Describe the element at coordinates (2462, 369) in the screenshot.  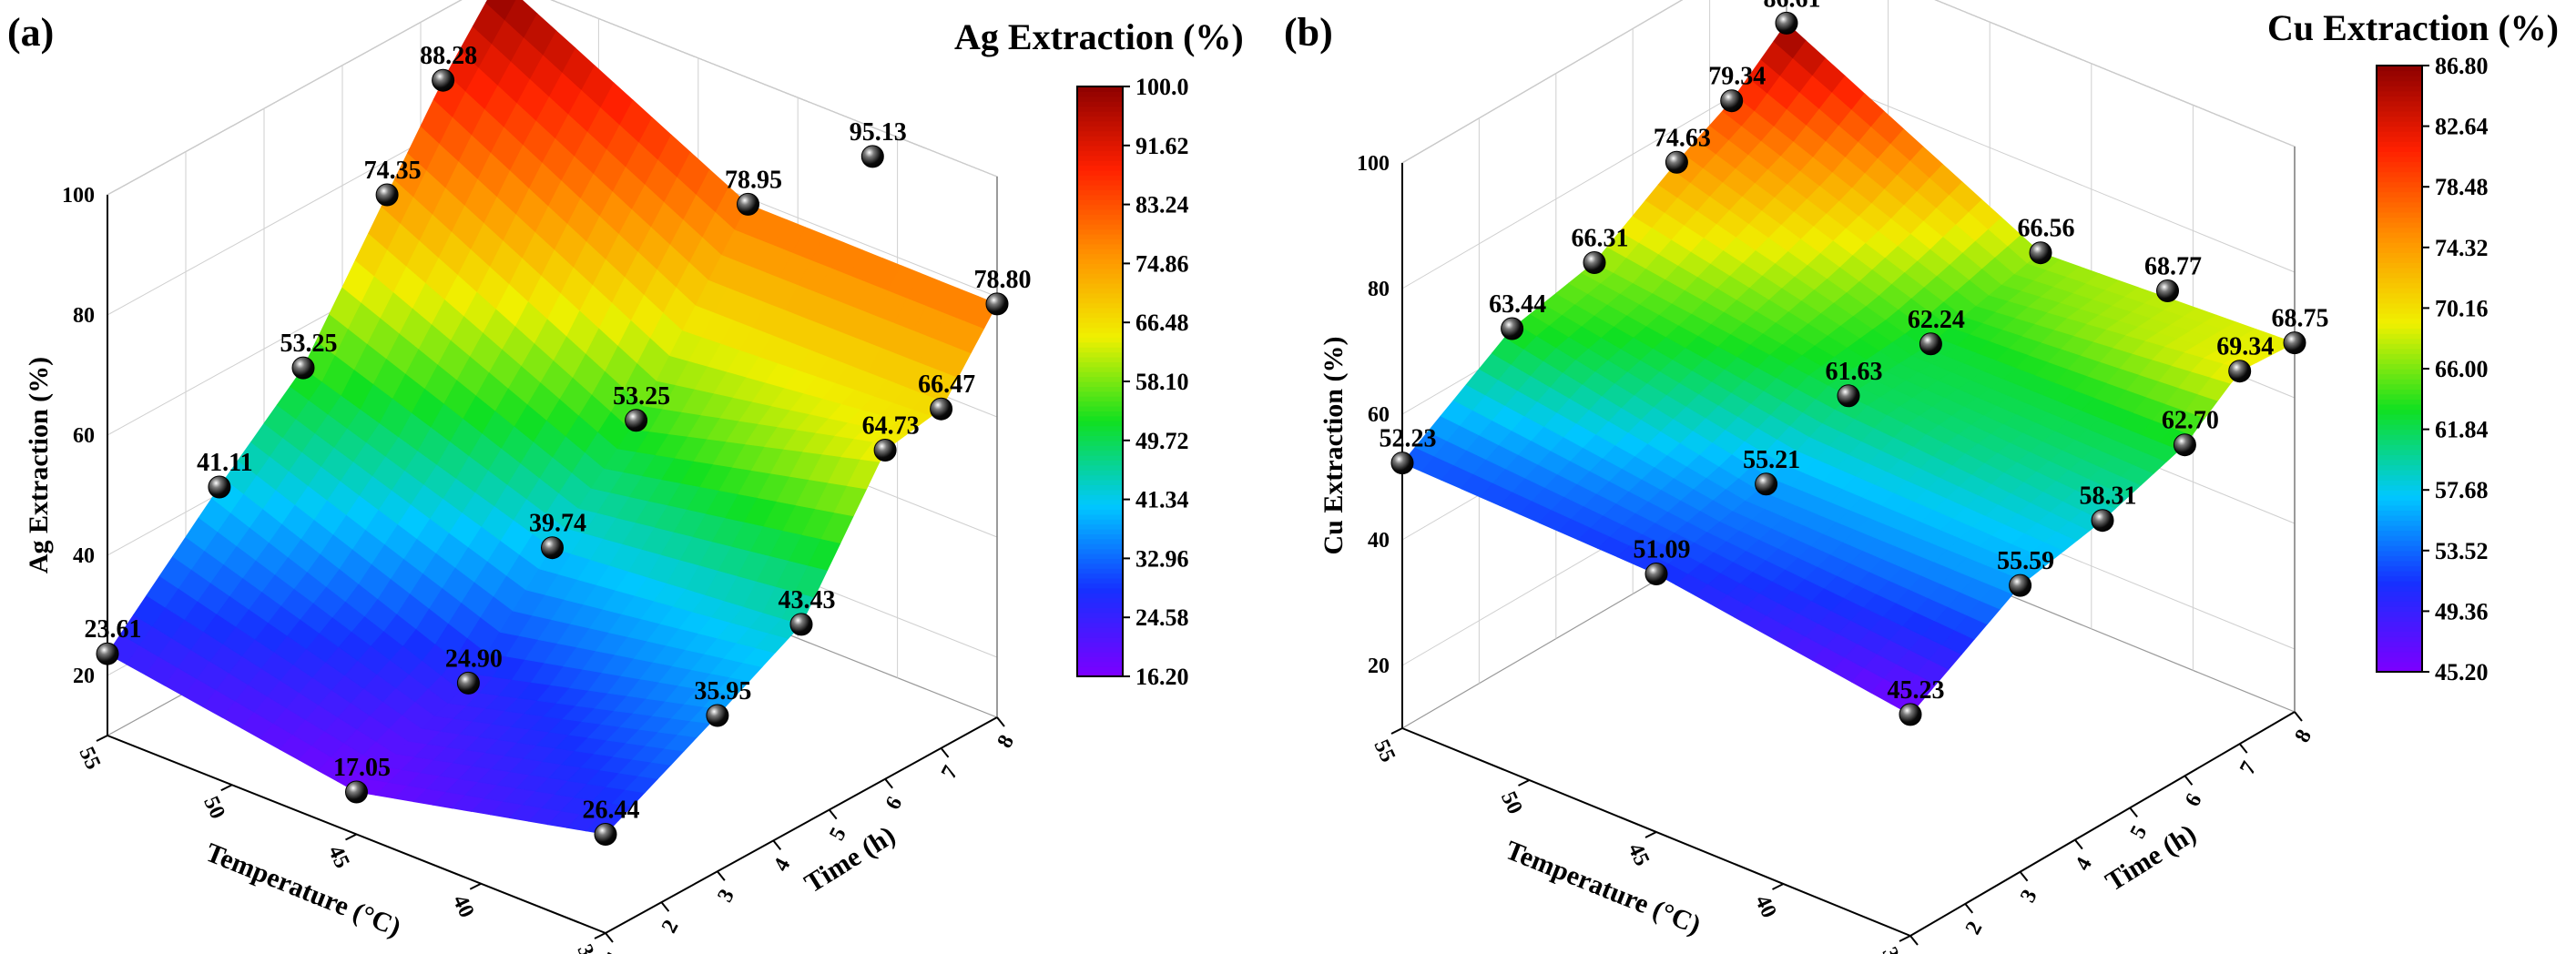
I see `colorbar-tick-label: 66.00` at that location.